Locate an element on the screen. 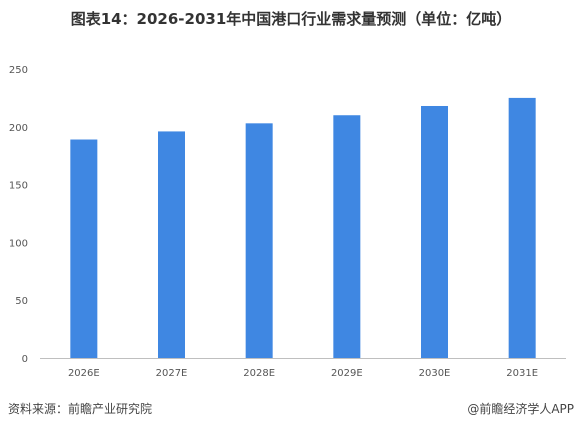  bar-2030E is located at coordinates (434, 231).